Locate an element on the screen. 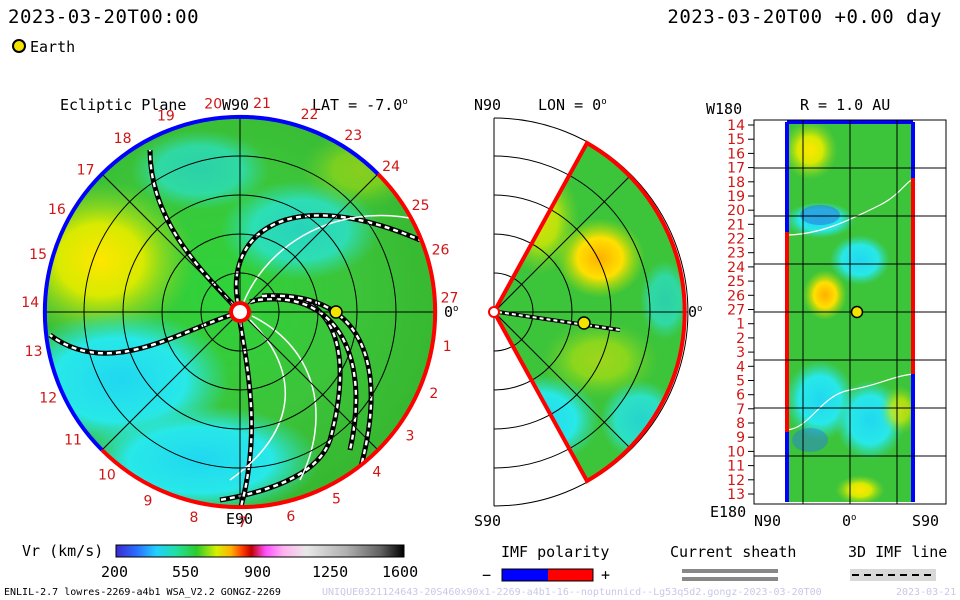  colorbar-tick-0: 200 is located at coordinates (115, 572).